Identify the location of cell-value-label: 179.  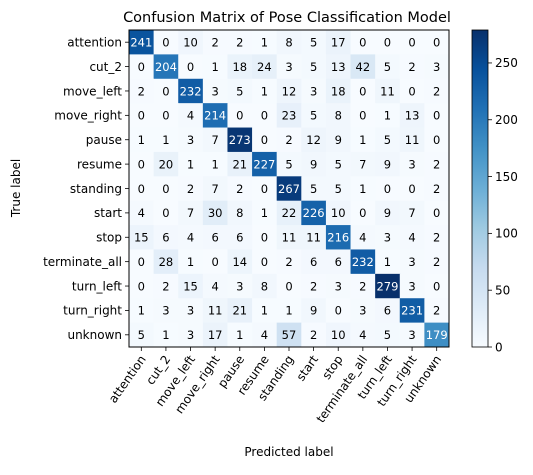
(437, 335).